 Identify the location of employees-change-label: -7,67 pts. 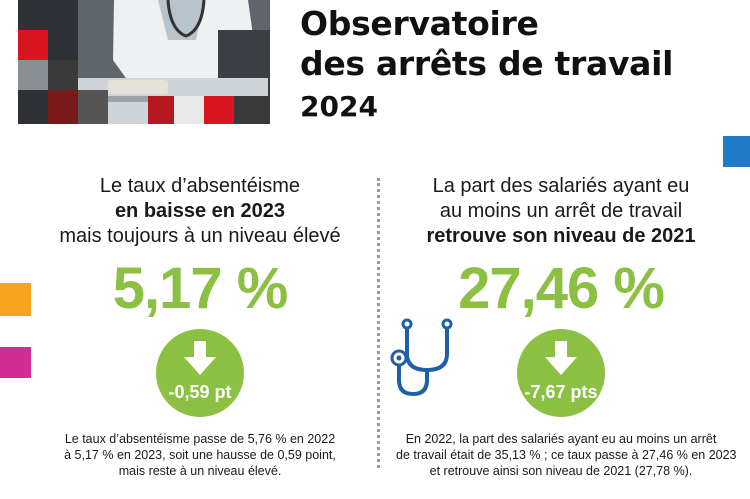
(561, 392).